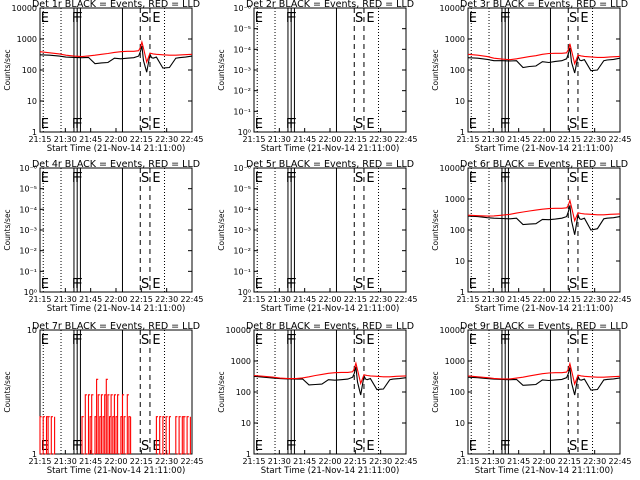 This screenshot has height=480, width=640. What do you see at coordinates (242, 189) in the screenshot?
I see `y-tick-label: 10⁻⁵` at bounding box center [242, 189].